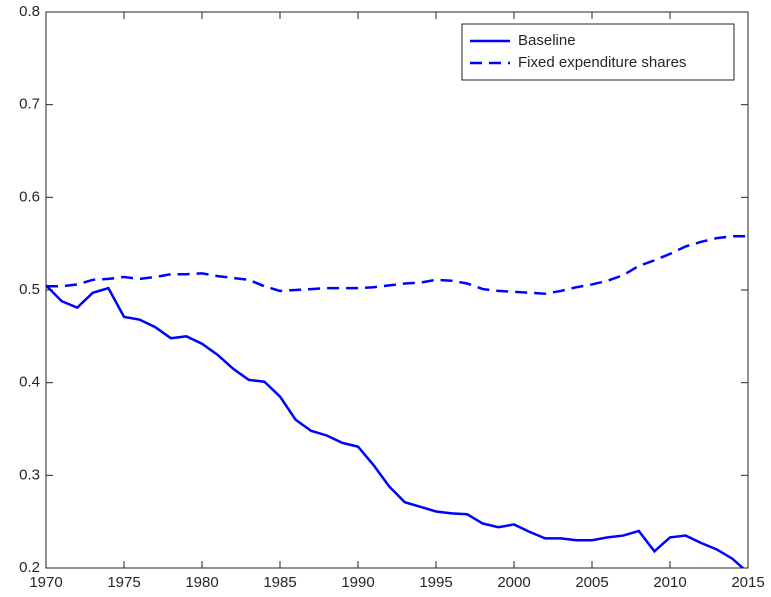  I want to click on x-tick-label: 1970, so click(45, 582).